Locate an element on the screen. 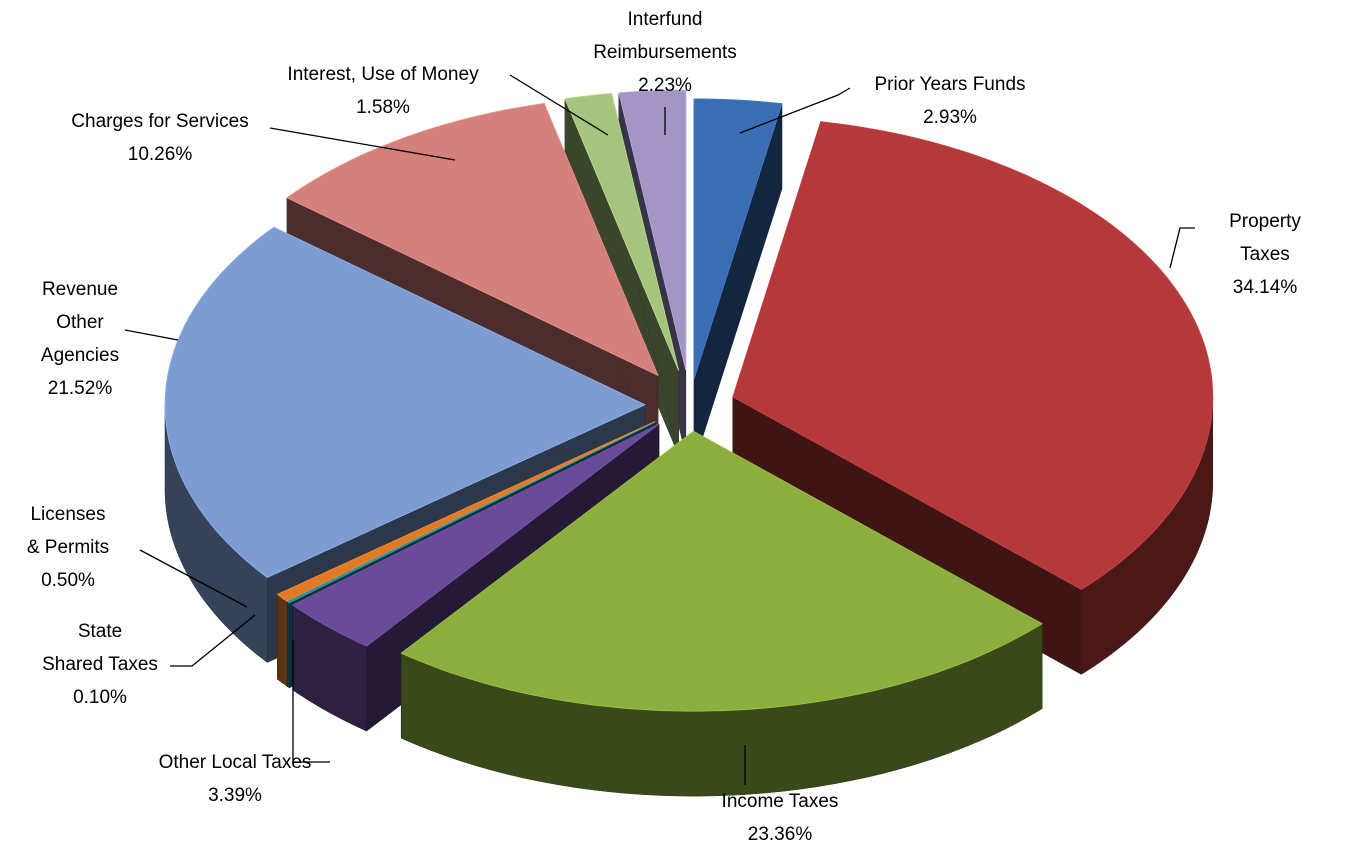  value-label: 2.23% is located at coordinates (665, 85).